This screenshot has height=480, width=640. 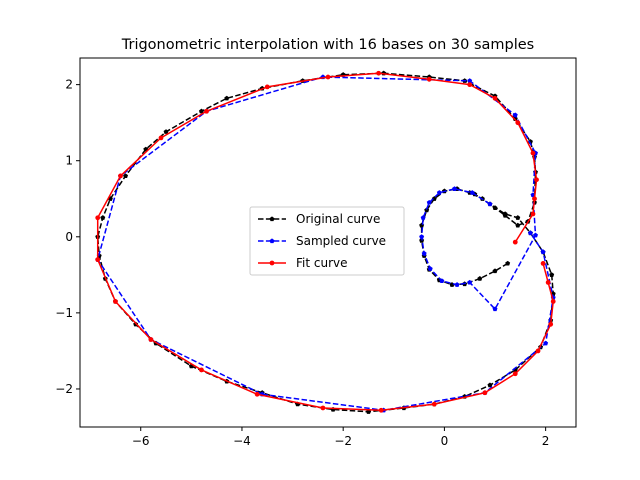 What do you see at coordinates (69, 85) in the screenshot?
I see `y-tick-label: 2` at bounding box center [69, 85].